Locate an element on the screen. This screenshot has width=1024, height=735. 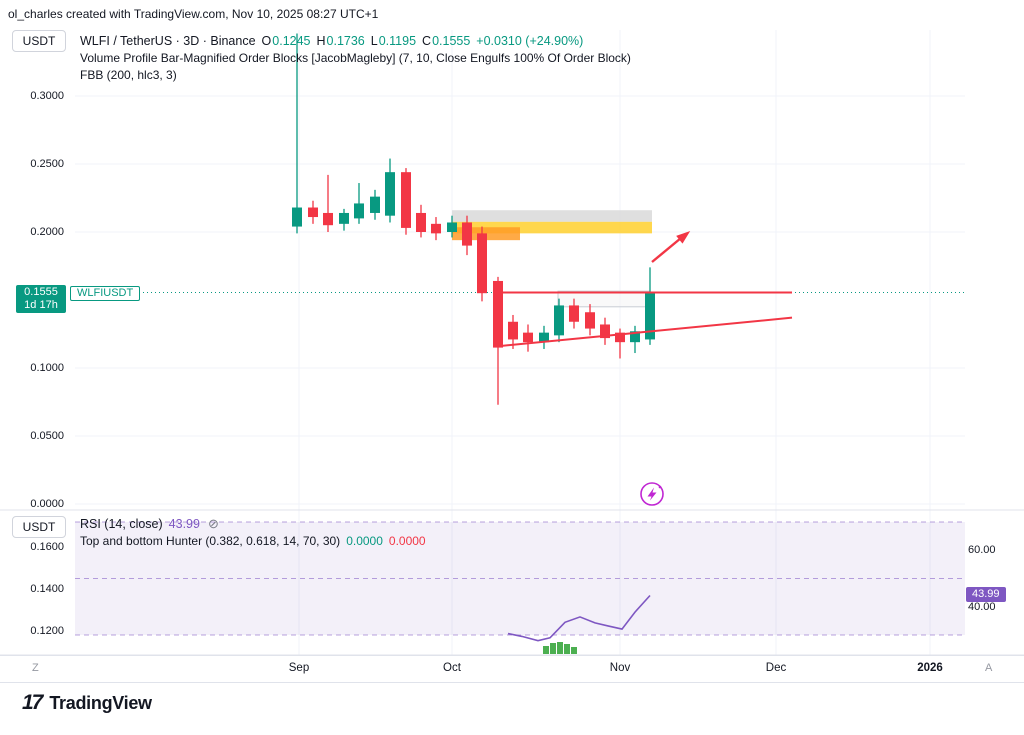
rsi-current-value: 43.99 is located at coordinates (184, 524).